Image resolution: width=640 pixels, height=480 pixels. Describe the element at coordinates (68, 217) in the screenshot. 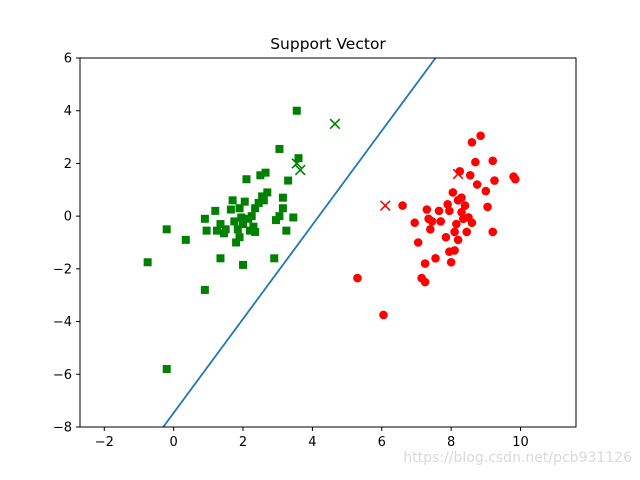

I see `y-tick-label: 0` at that location.